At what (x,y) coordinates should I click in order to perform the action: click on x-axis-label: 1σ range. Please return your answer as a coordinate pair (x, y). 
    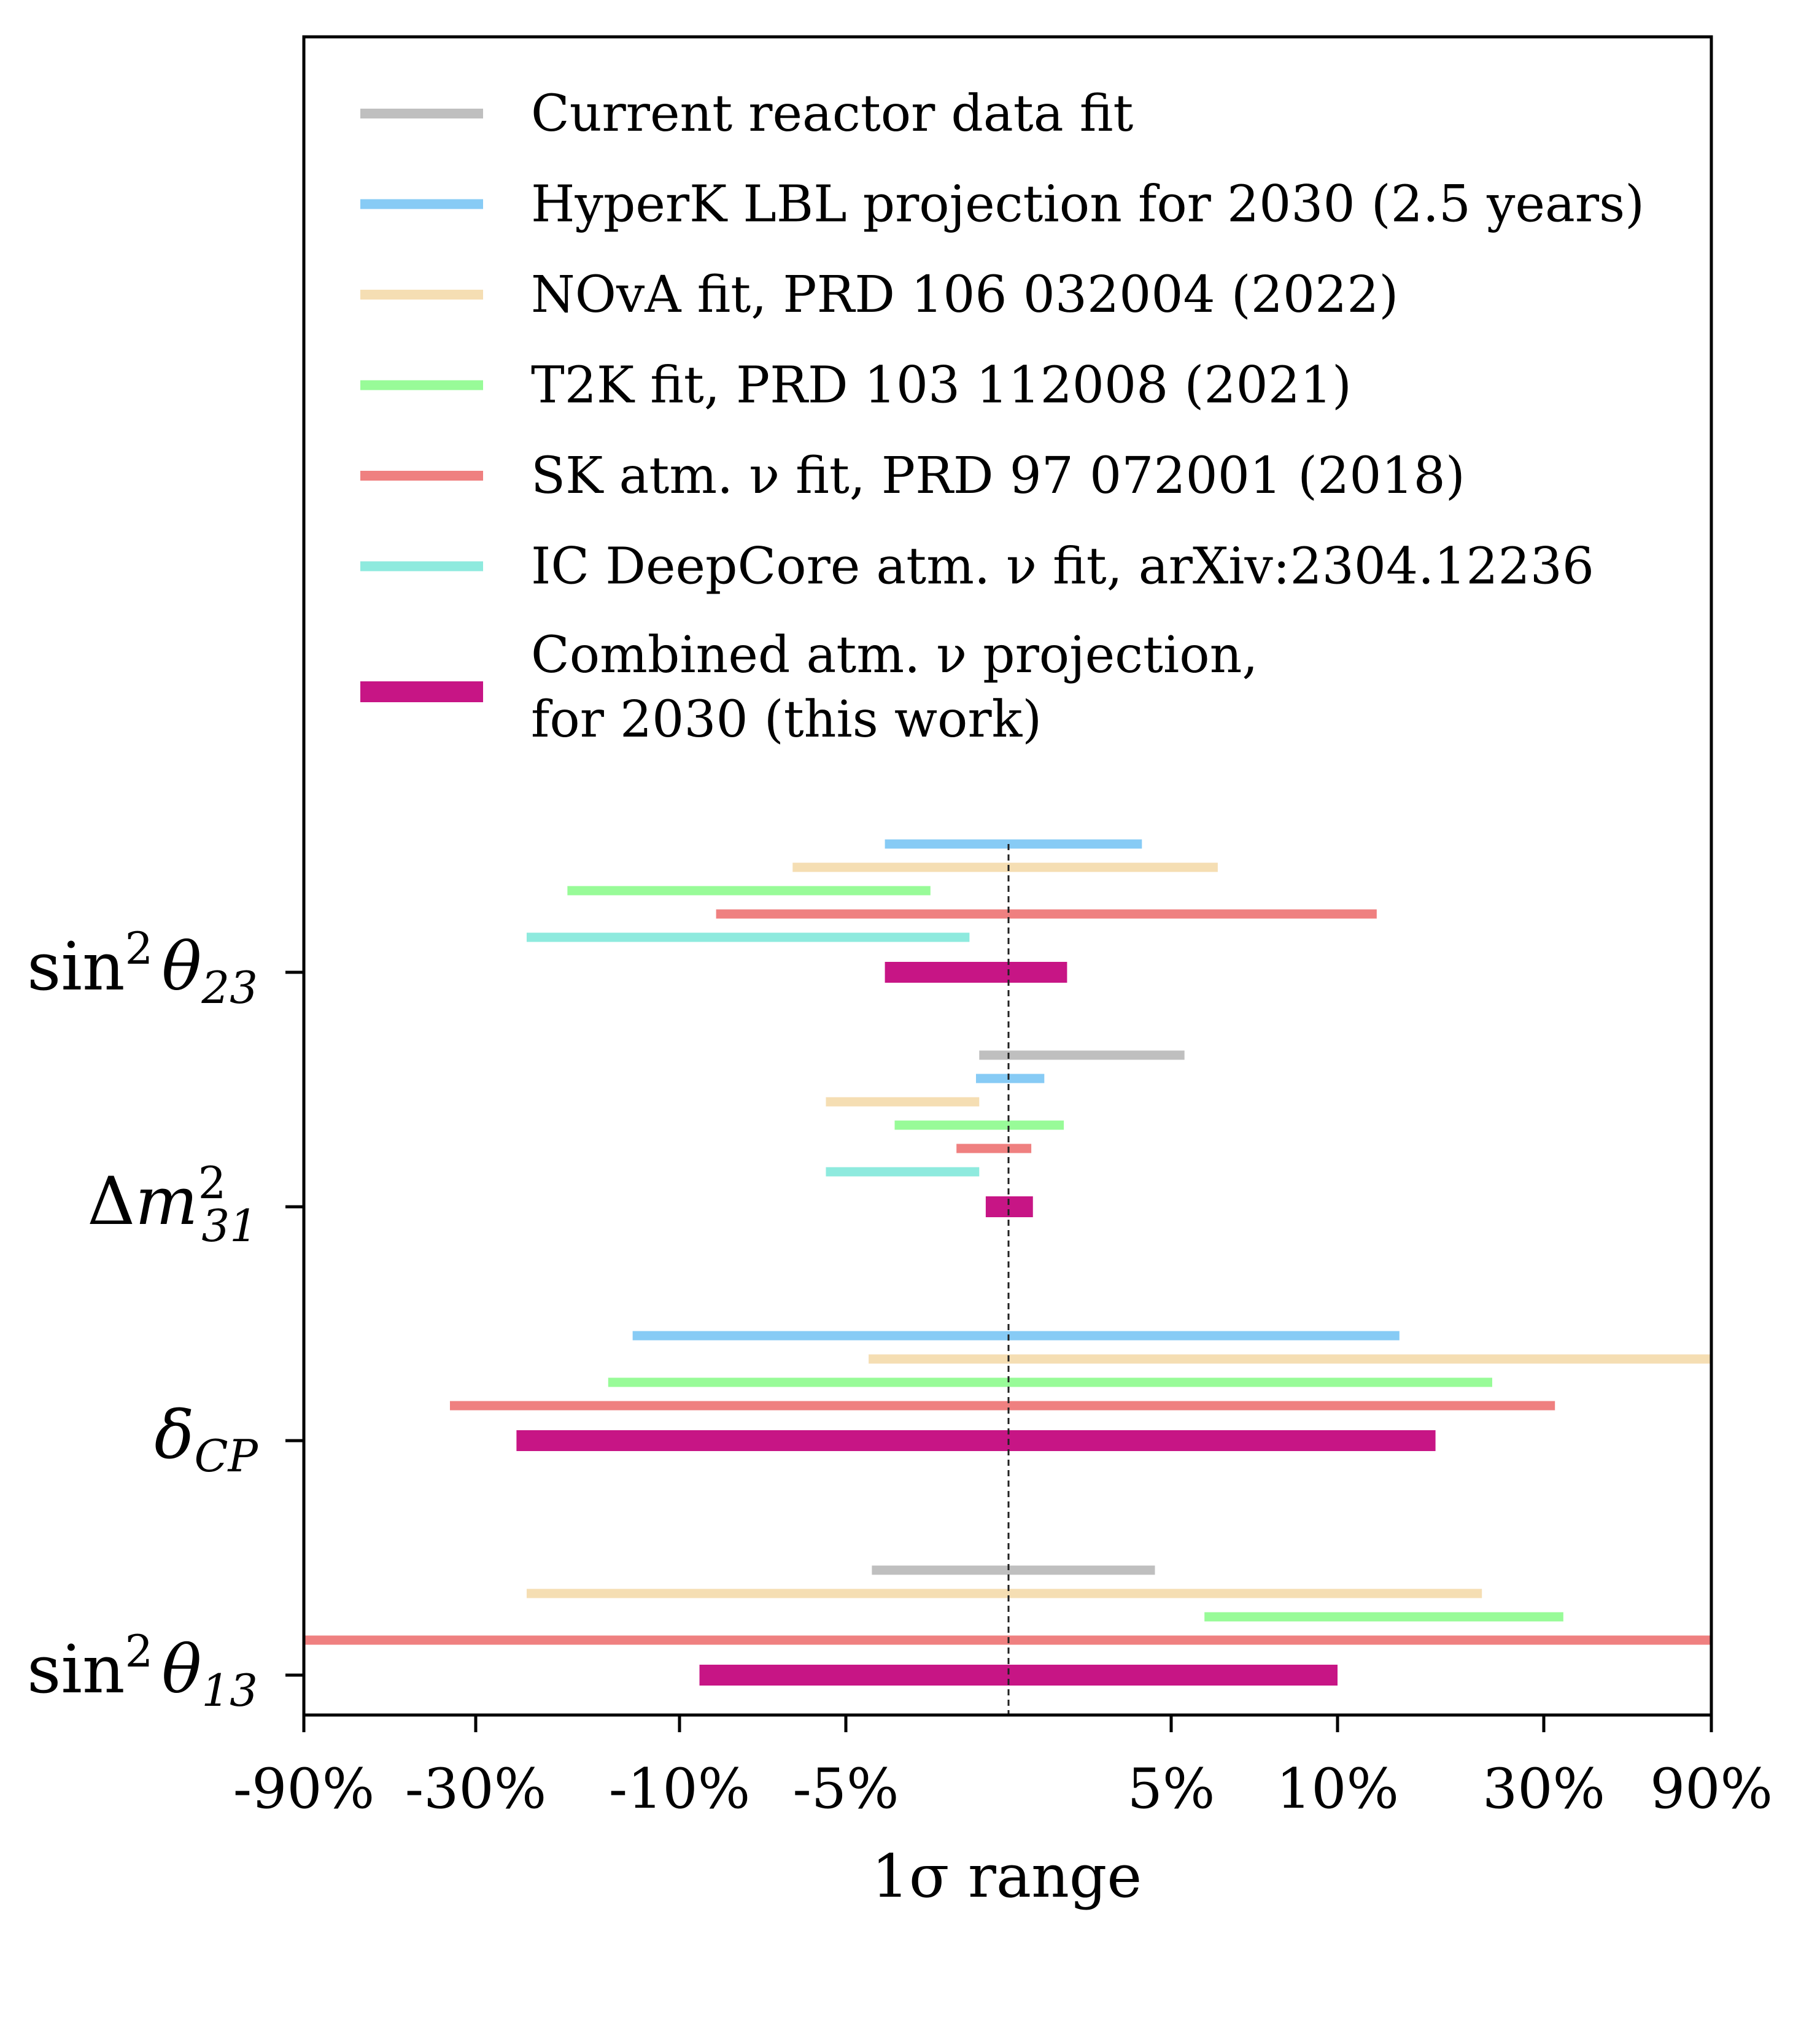
    Looking at the image, I should click on (1007, 1876).